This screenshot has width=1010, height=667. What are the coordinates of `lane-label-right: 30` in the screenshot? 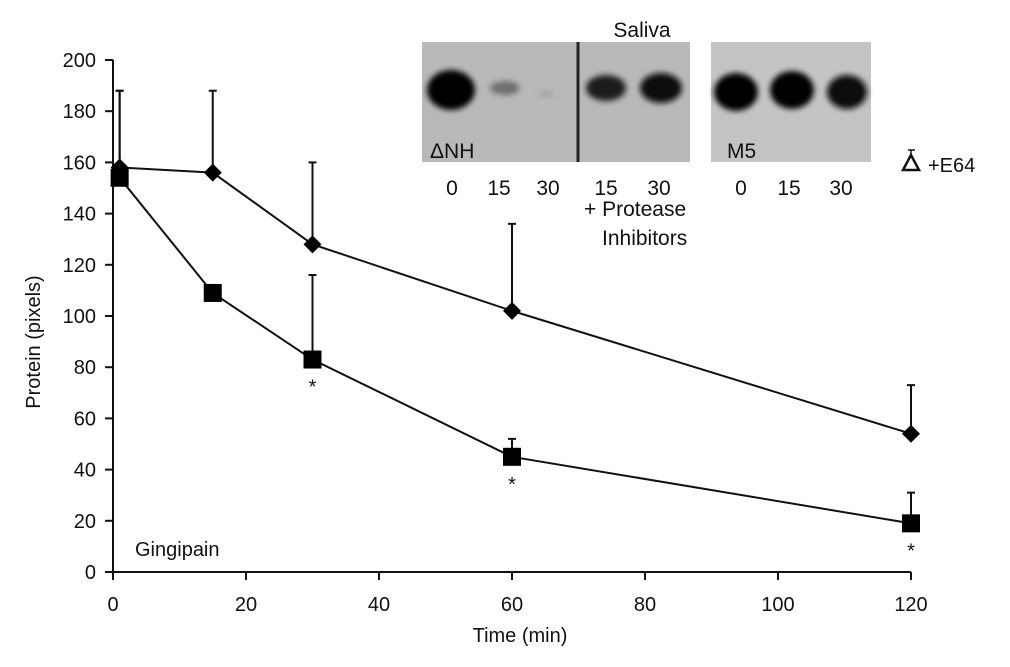 It's located at (840, 188).